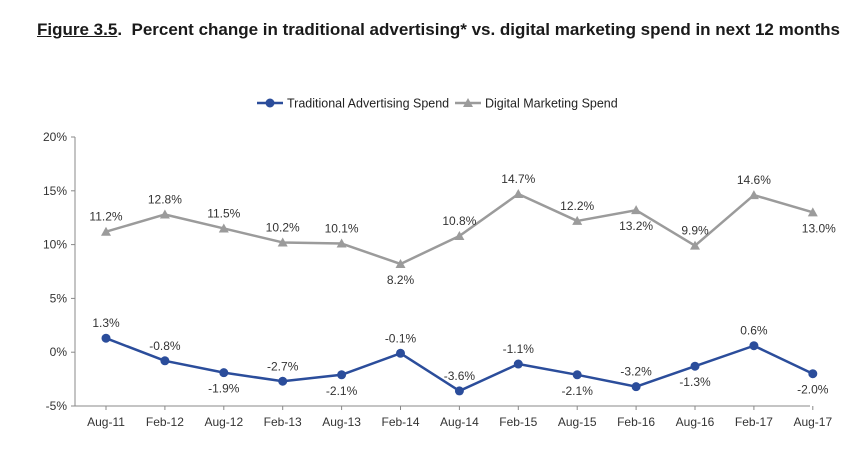 Image resolution: width=850 pixels, height=455 pixels. Describe the element at coordinates (695, 382) in the screenshot. I see `data-label-traditional: -1.3%` at that location.